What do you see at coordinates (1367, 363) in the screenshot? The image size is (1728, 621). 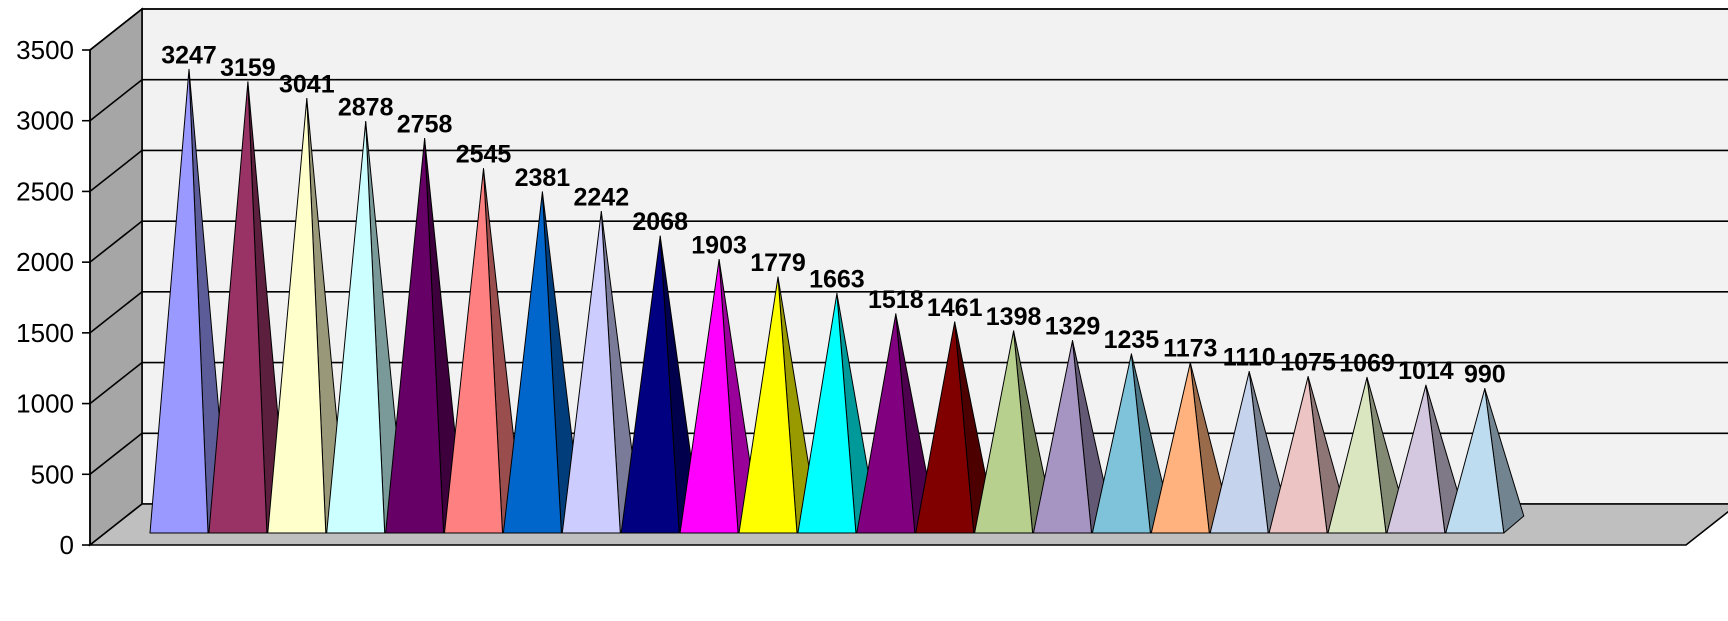 I see `data-label: 1069` at bounding box center [1367, 363].